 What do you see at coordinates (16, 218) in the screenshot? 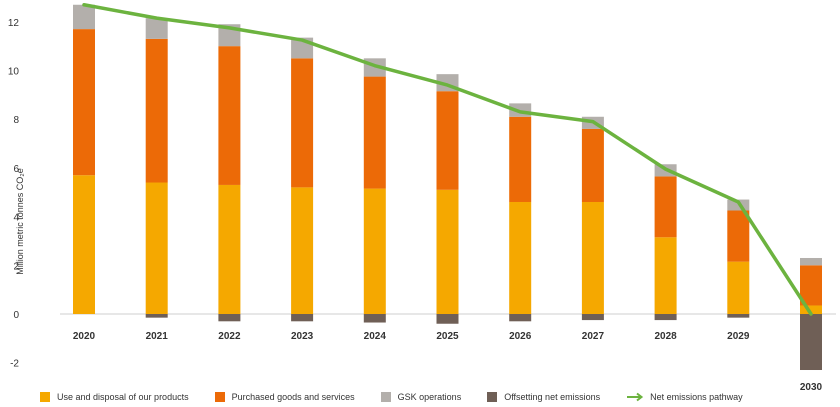
I see `y-tick-label: 4` at bounding box center [16, 218].